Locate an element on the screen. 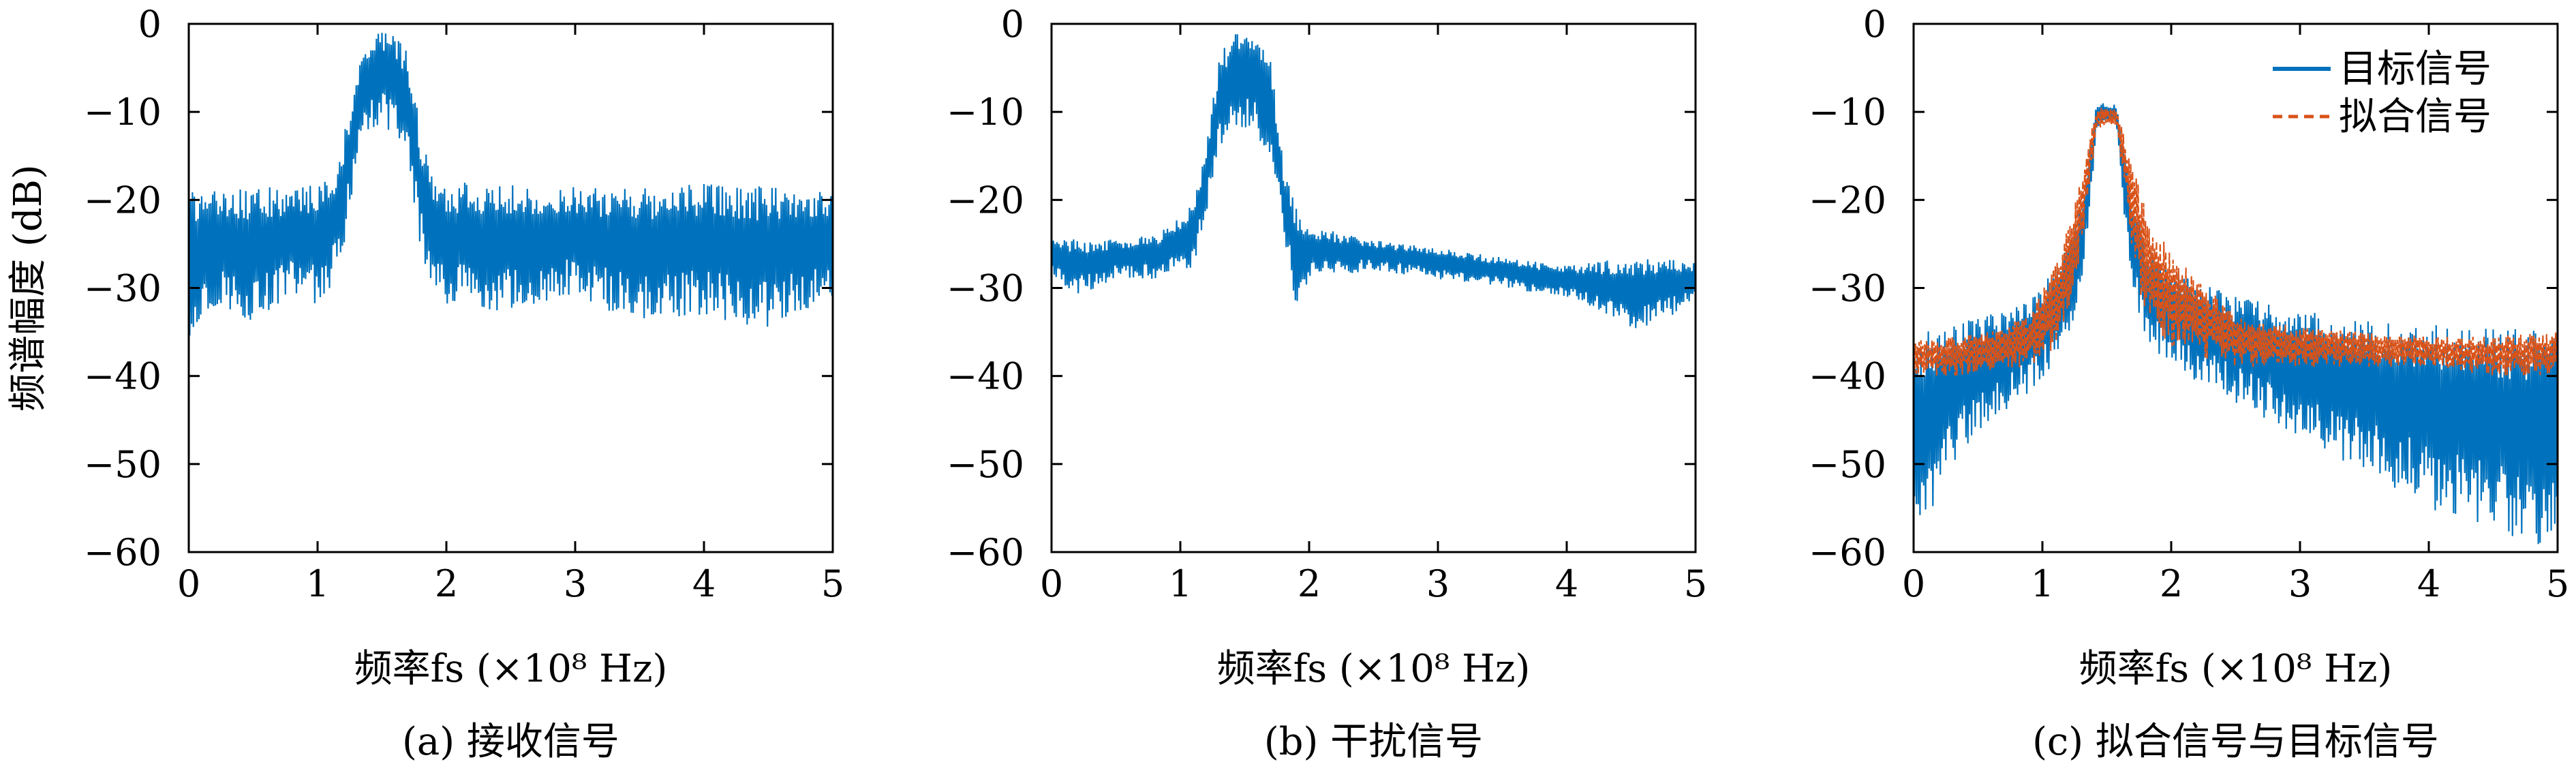 The width and height of the screenshot is (2576, 777). panel-a-y-tick-label: −50 is located at coordinates (123, 464).